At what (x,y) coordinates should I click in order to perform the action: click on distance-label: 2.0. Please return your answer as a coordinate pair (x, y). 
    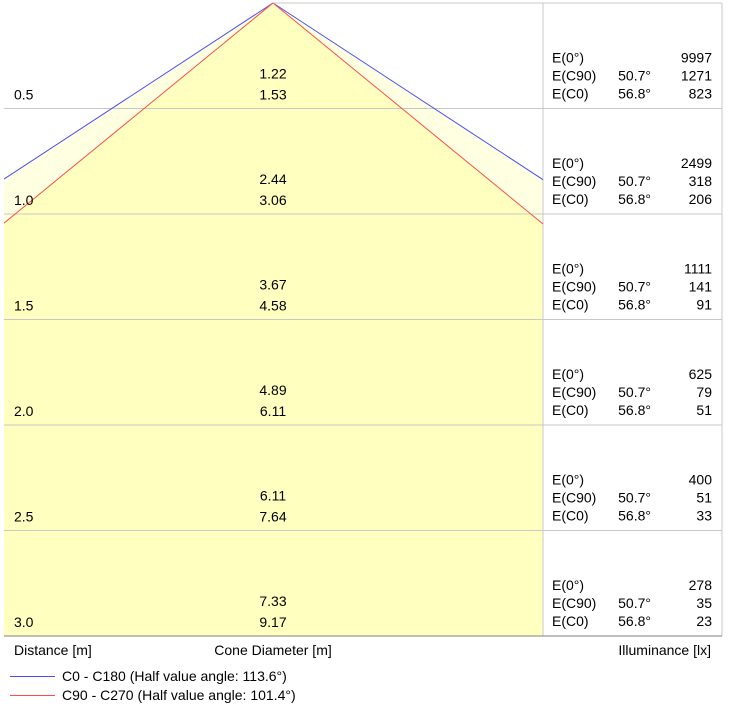
    Looking at the image, I should click on (24, 411).